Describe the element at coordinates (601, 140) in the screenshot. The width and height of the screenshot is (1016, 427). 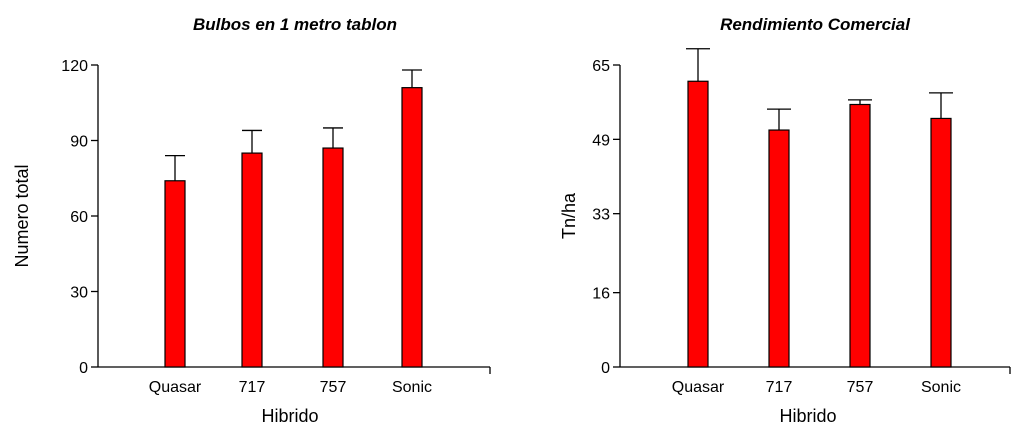
I see `y-tick-label: 49` at that location.